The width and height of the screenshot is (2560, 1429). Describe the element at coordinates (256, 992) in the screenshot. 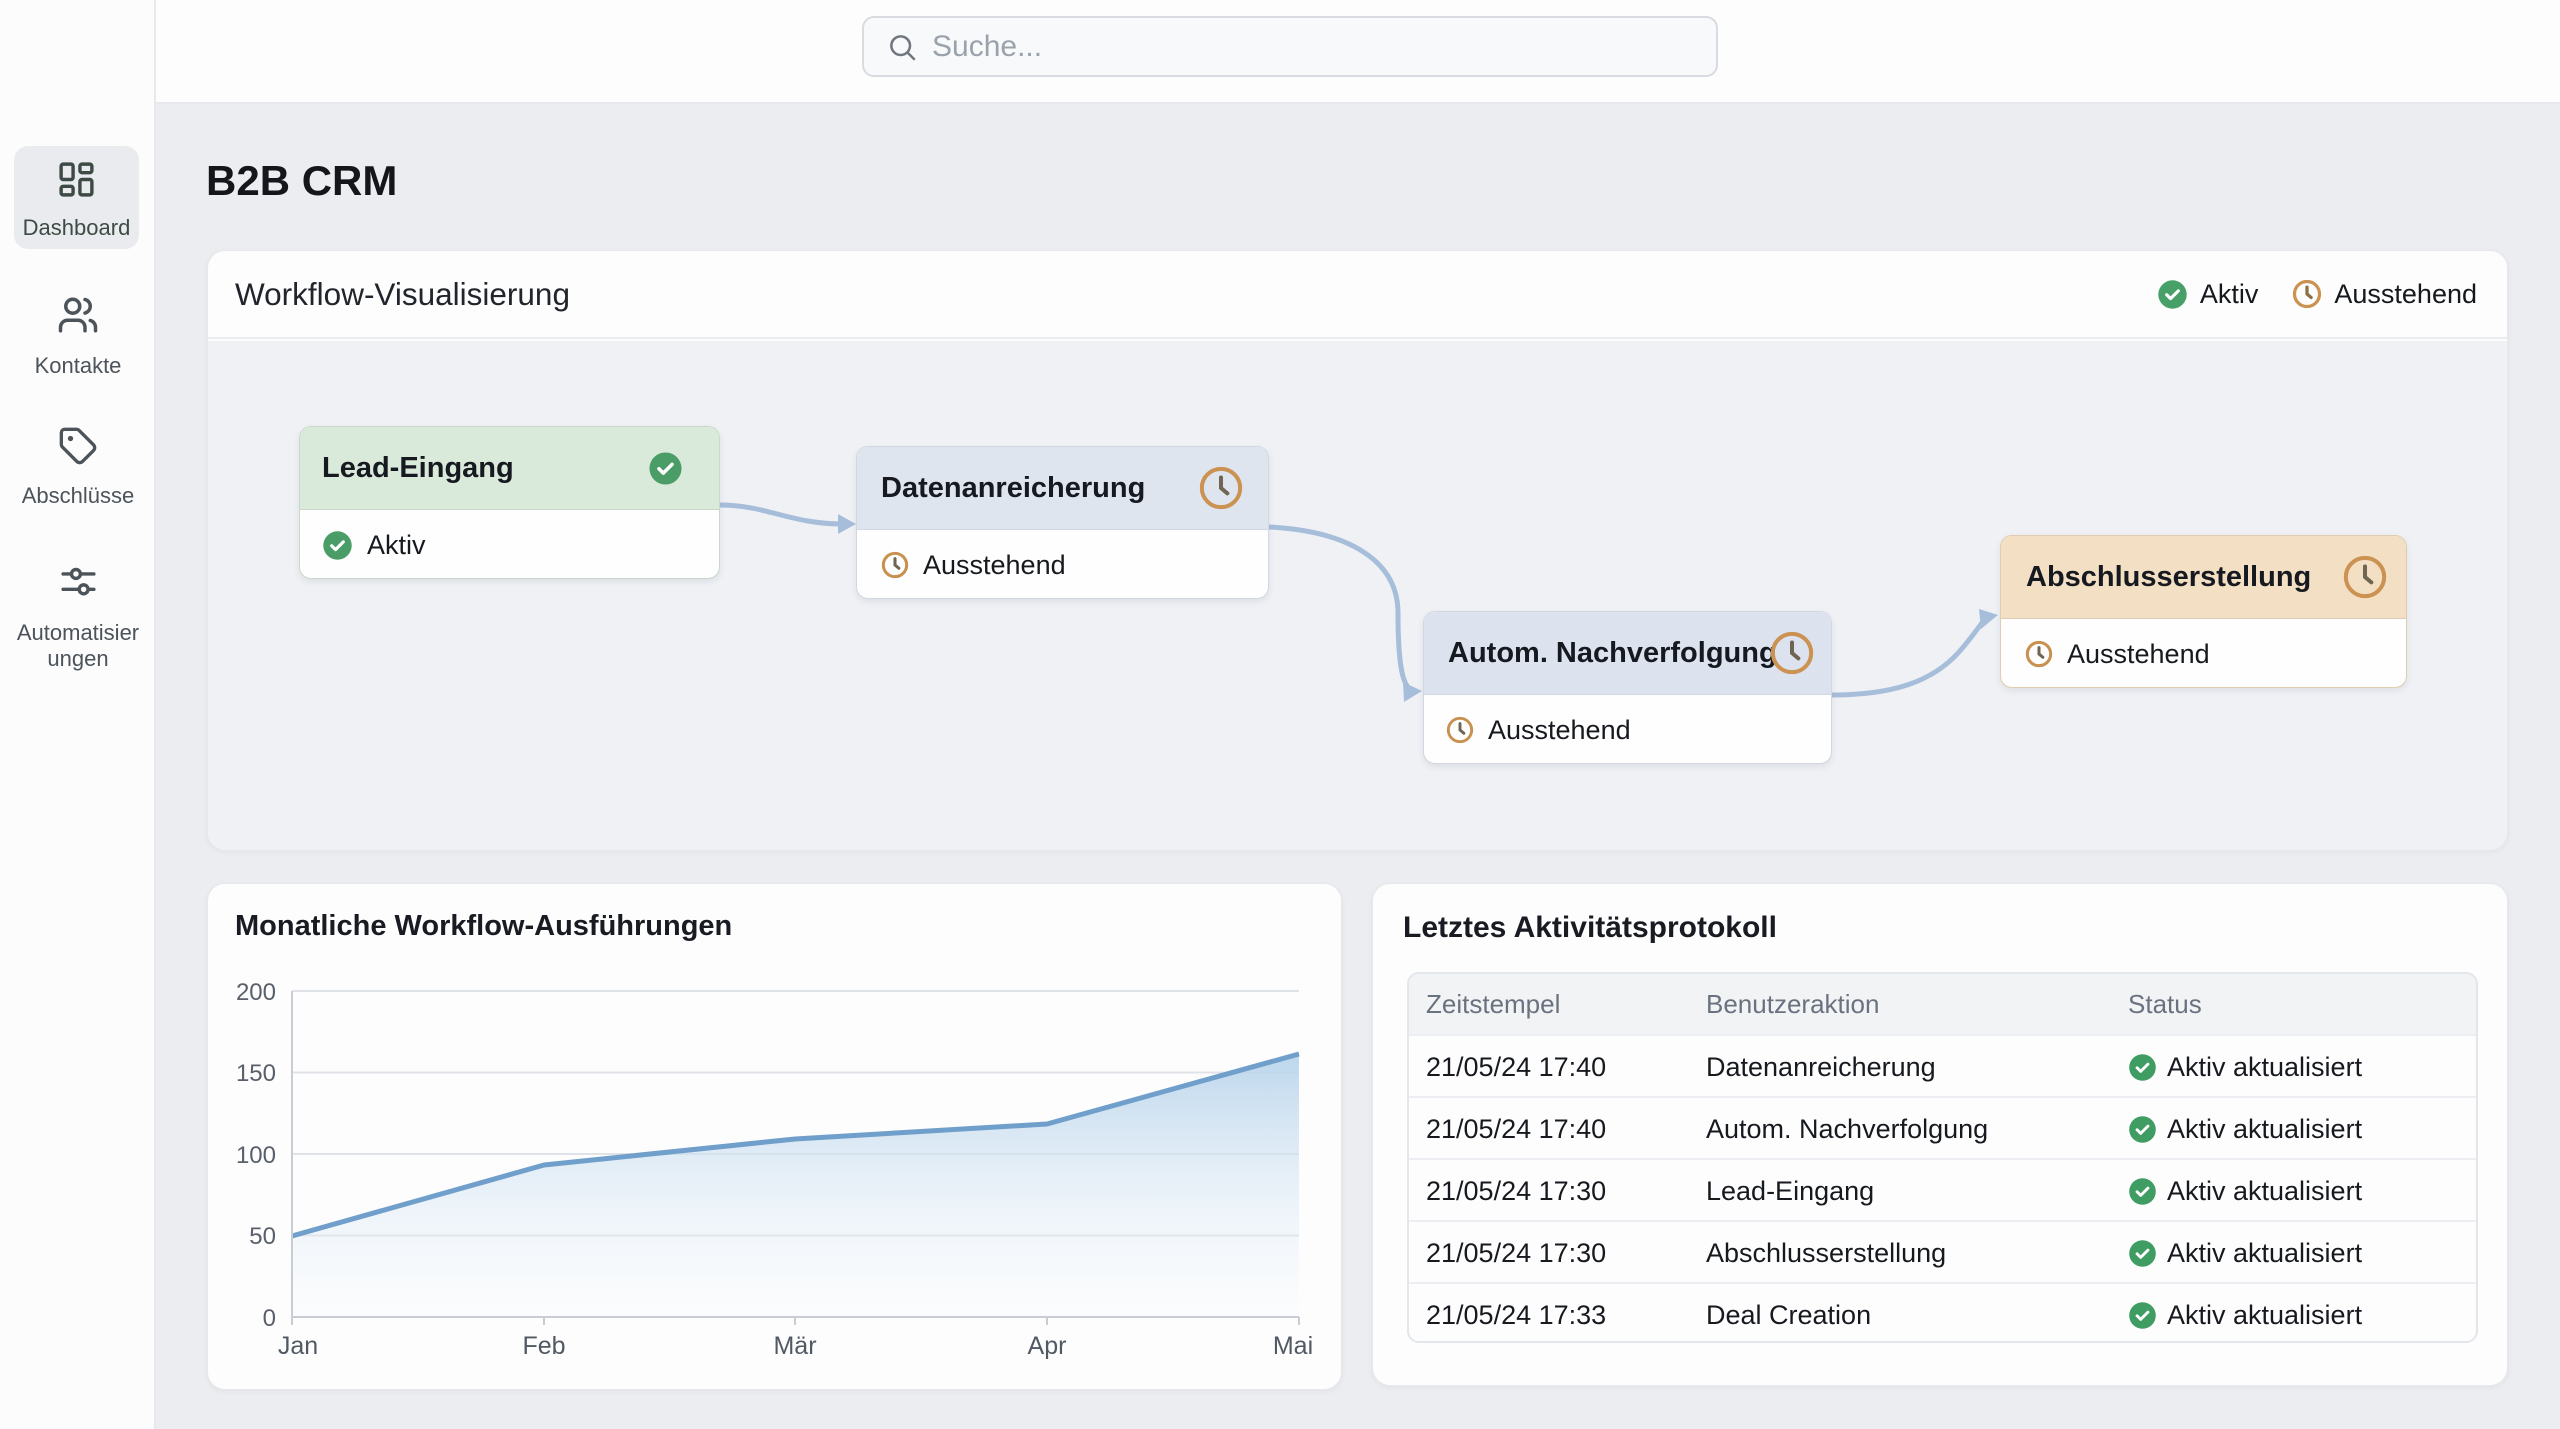

I see `svg-text: 200` at that location.